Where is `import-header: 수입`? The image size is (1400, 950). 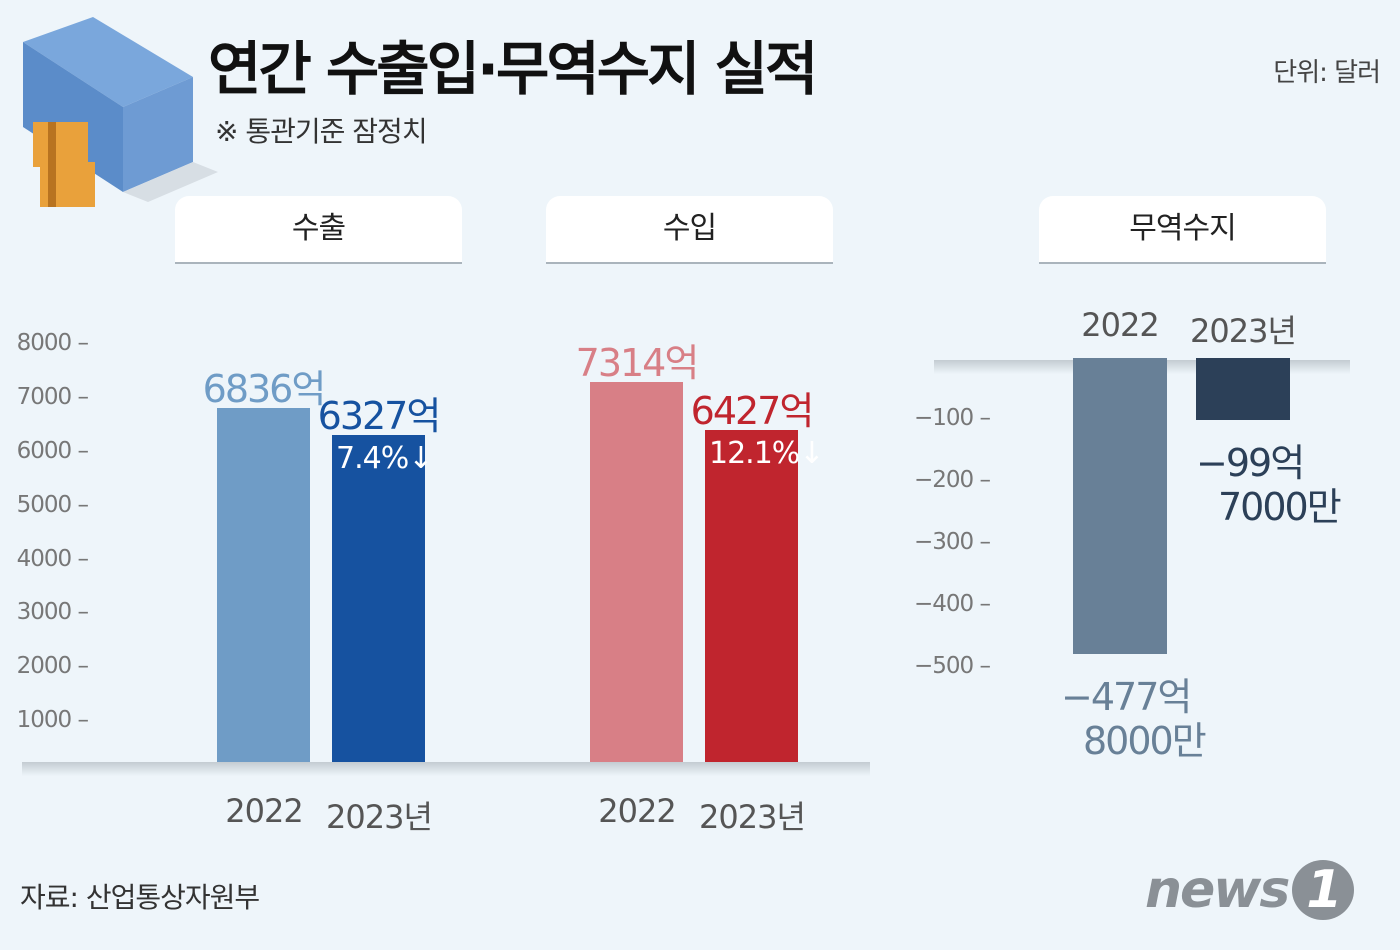 import-header: 수입 is located at coordinates (689, 230).